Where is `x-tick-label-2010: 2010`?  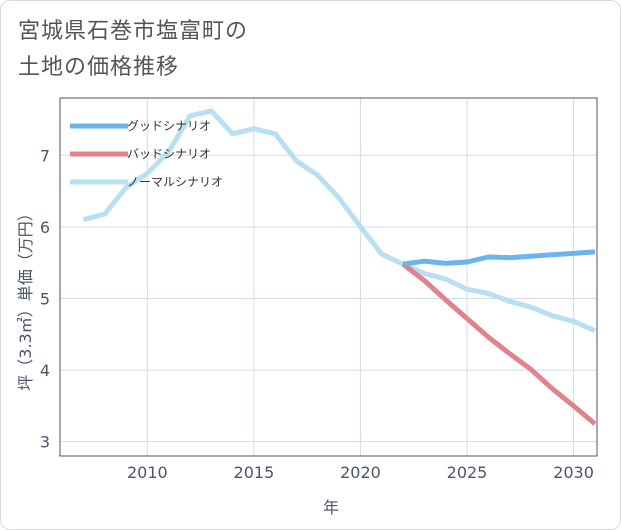
x-tick-label-2010: 2010 is located at coordinates (147, 472).